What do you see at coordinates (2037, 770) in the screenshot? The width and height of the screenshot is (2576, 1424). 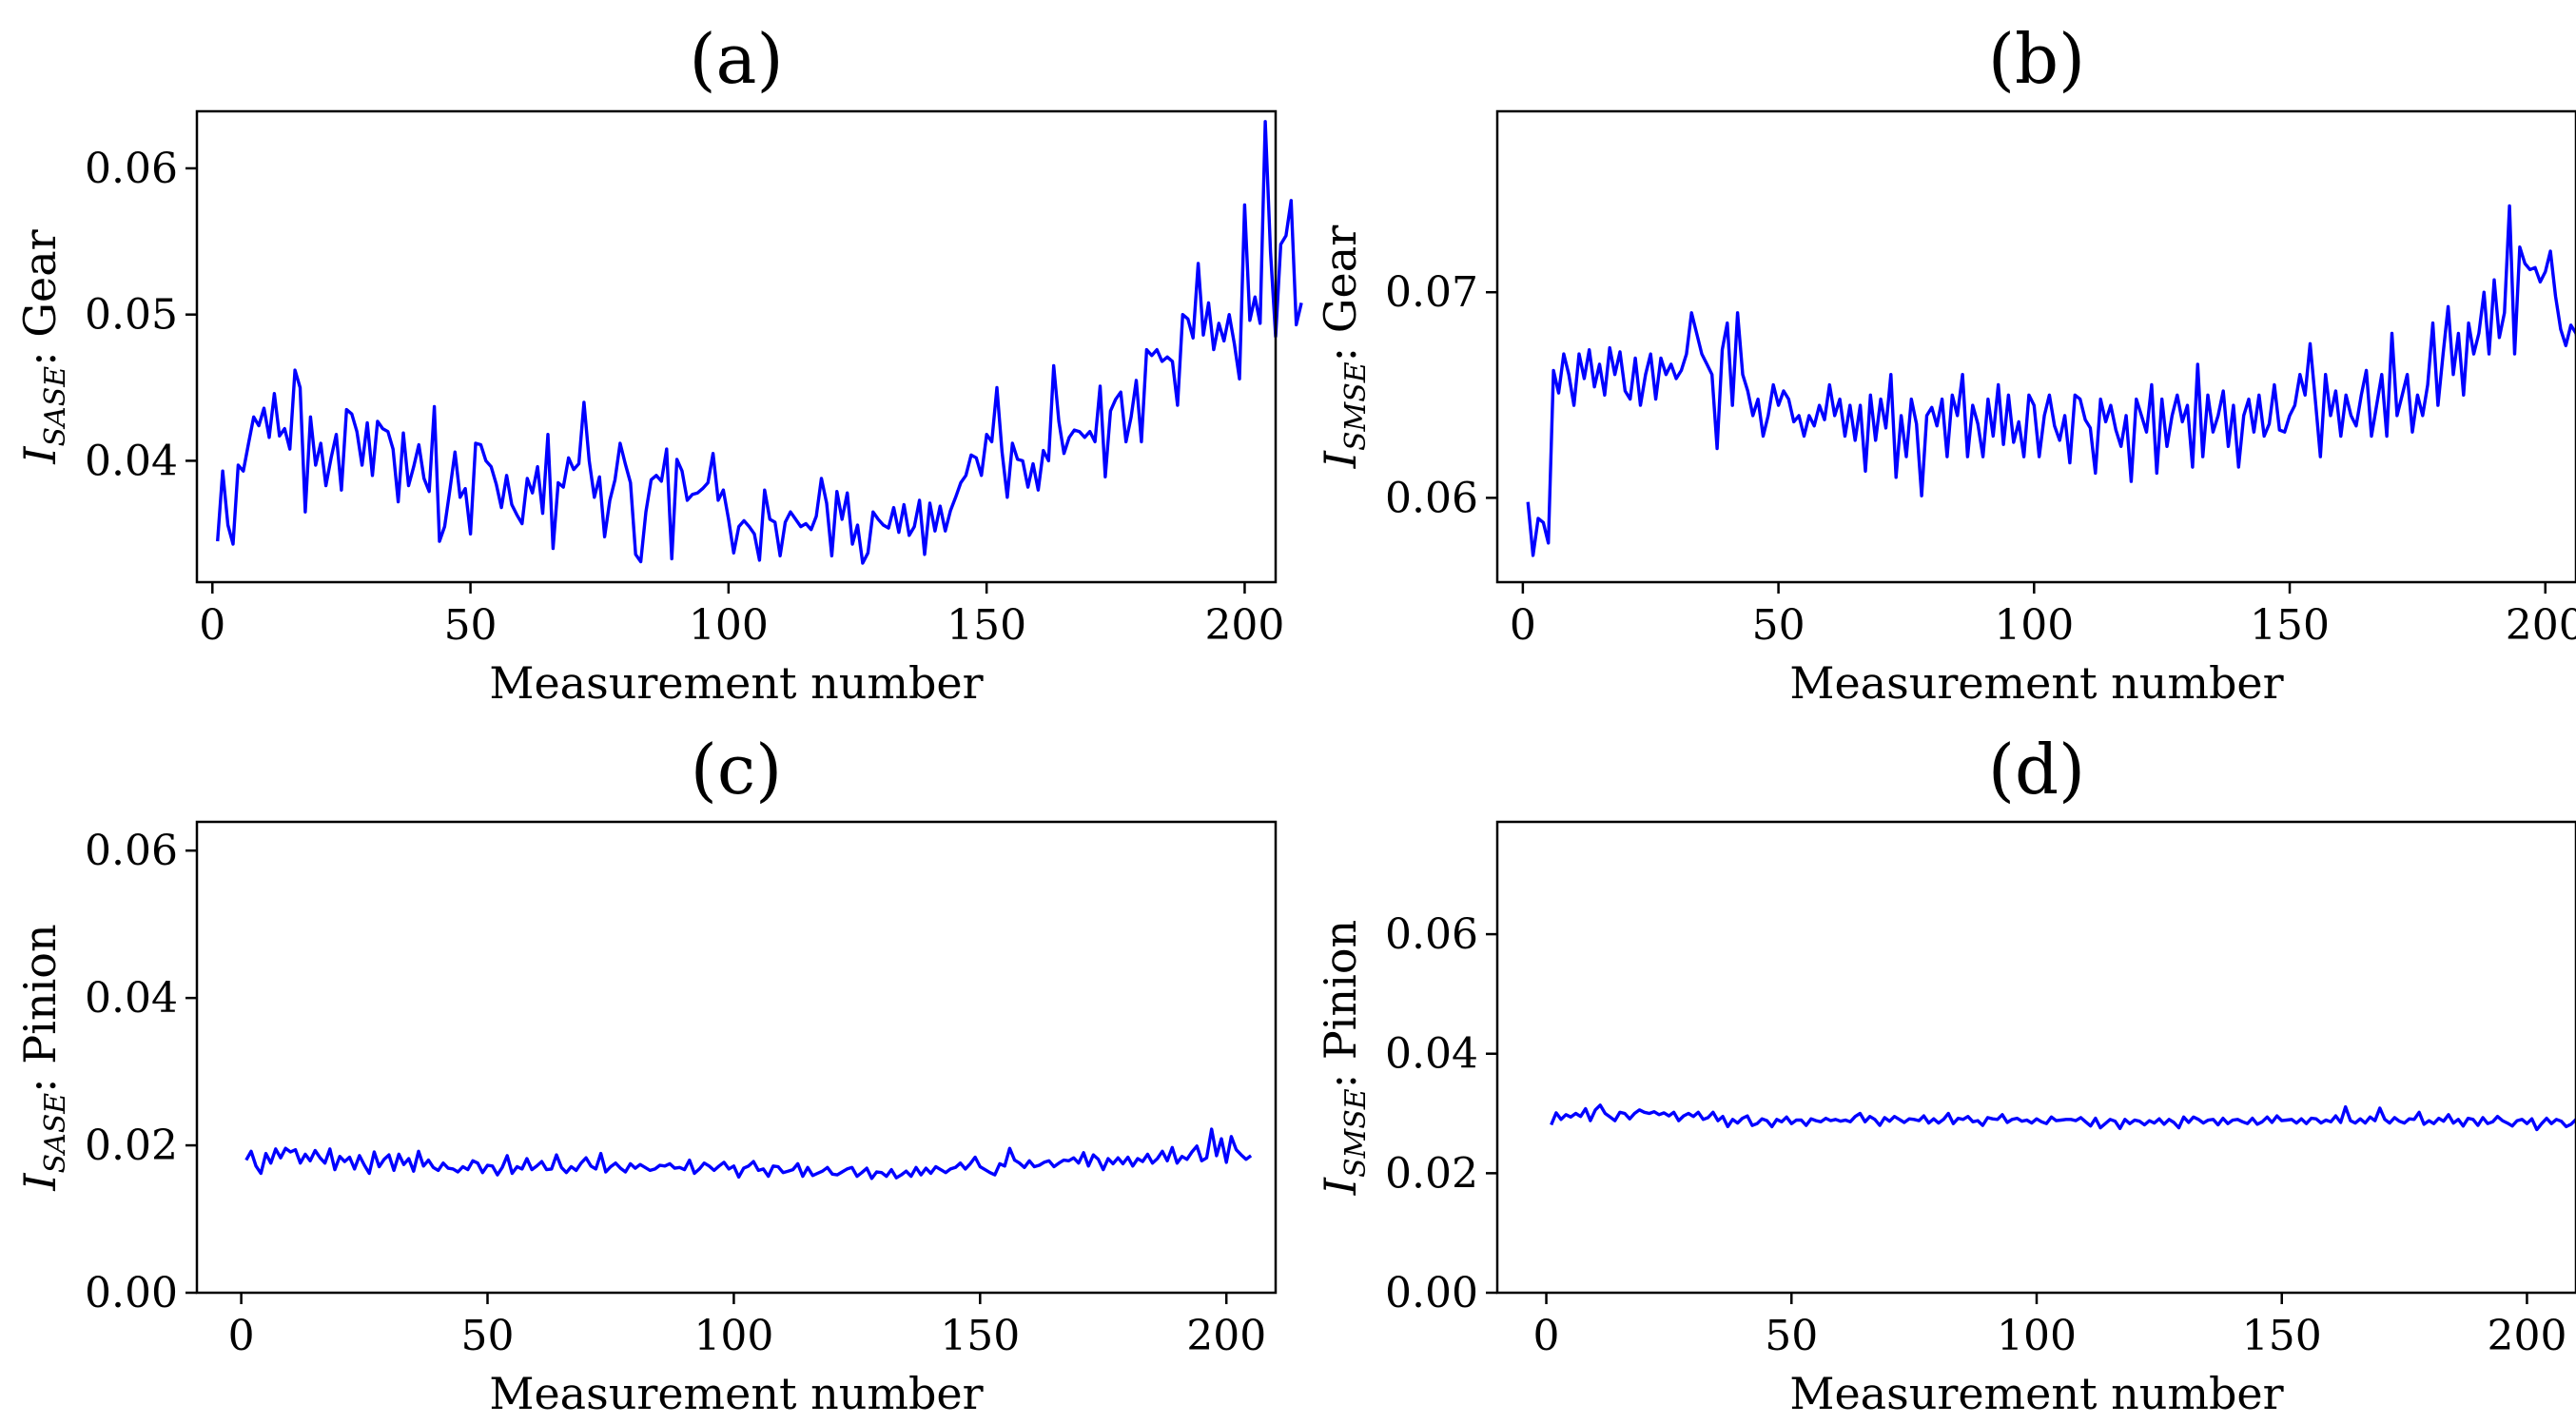 I see `panel-title: (d)` at bounding box center [2037, 770].